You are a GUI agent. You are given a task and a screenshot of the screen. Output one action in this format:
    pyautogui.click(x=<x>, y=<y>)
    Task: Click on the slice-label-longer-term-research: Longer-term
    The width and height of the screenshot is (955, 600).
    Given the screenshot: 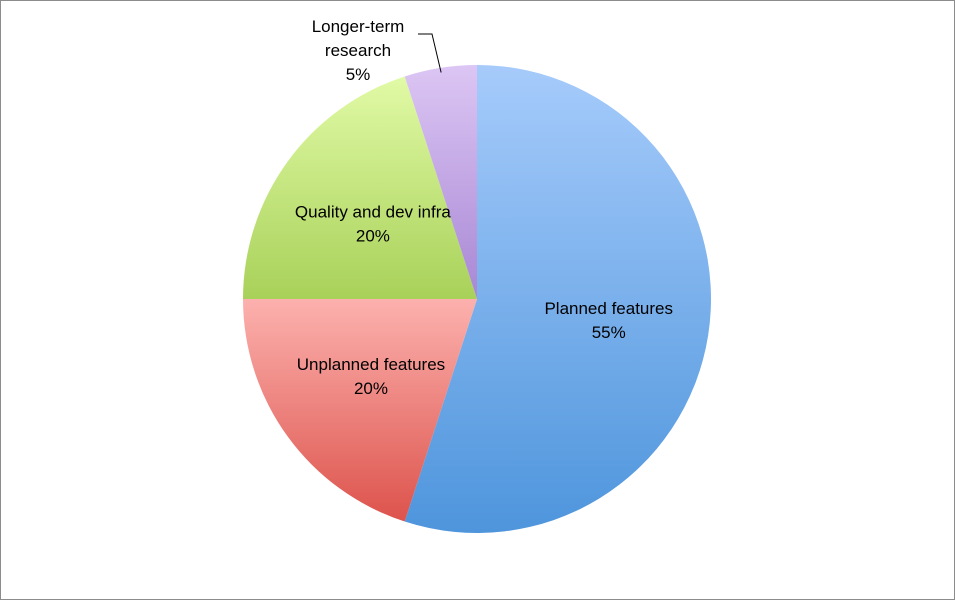 What is the action you would take?
    pyautogui.click(x=358, y=26)
    